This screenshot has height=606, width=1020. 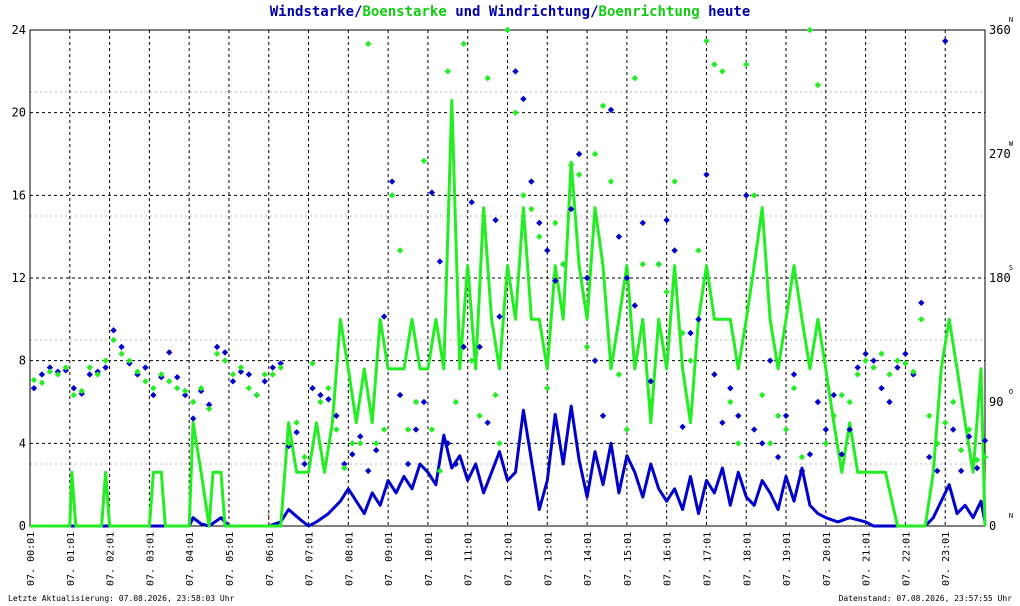 What do you see at coordinates (31, 559) in the screenshot?
I see `x-tick-label: 07. 00:01` at bounding box center [31, 559].